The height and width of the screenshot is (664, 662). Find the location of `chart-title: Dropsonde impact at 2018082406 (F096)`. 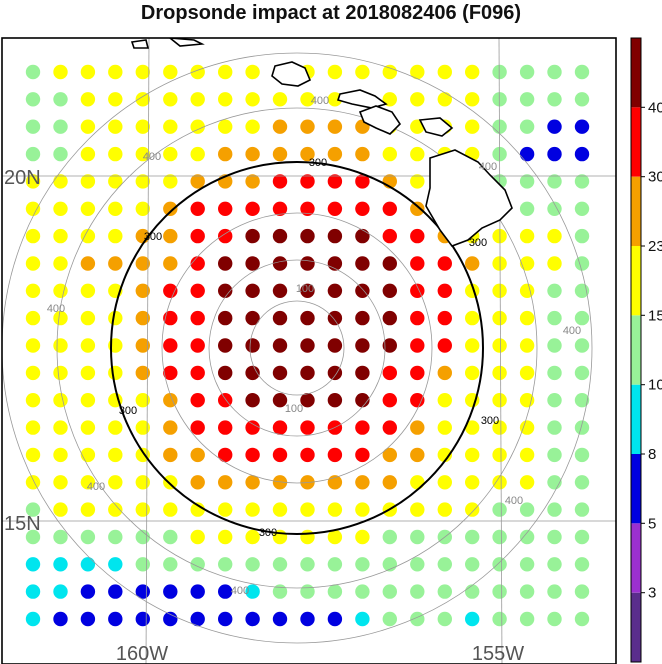

chart-title: Dropsonde impact at 2018082406 (F096) is located at coordinates (331, 13).